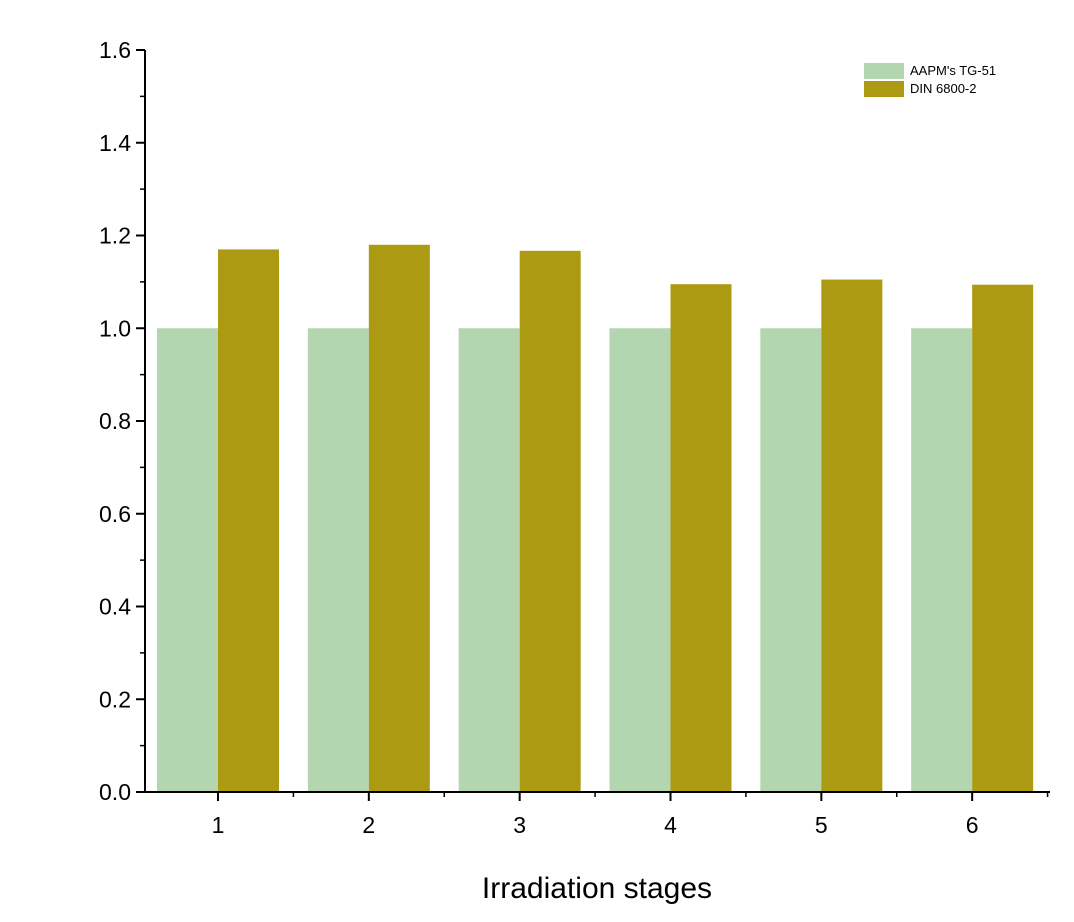 This screenshot has width=1074, height=922. I want to click on y-tick-label: 0.2, so click(115, 699).